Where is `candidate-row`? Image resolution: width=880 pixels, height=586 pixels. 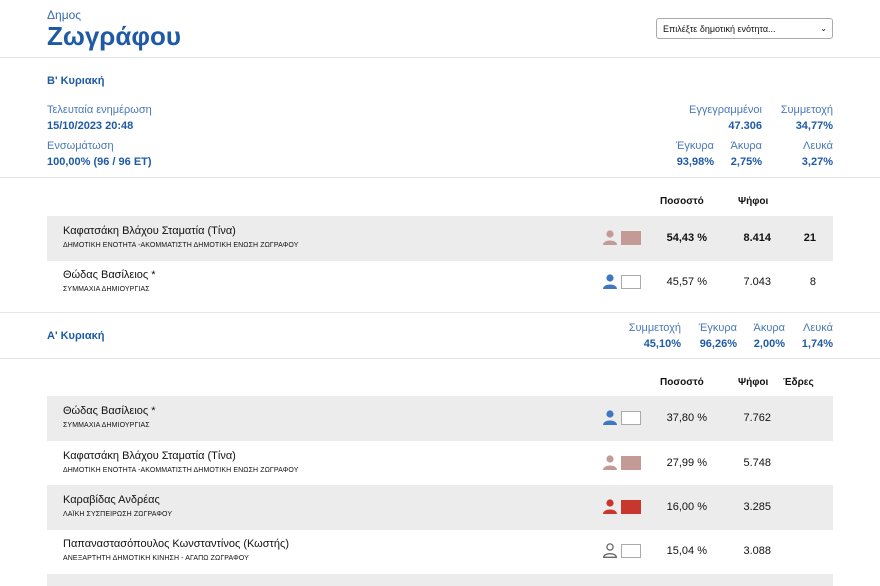
candidate-row is located at coordinates (440, 580).